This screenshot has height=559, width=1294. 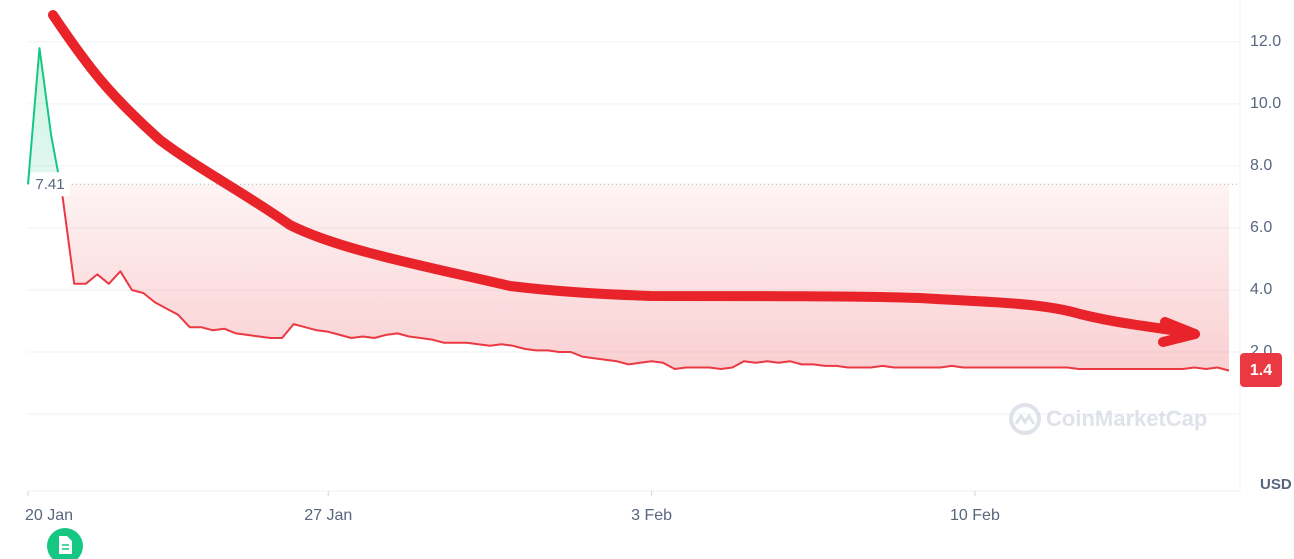 I want to click on currency-label: USD, so click(x=1276, y=484).